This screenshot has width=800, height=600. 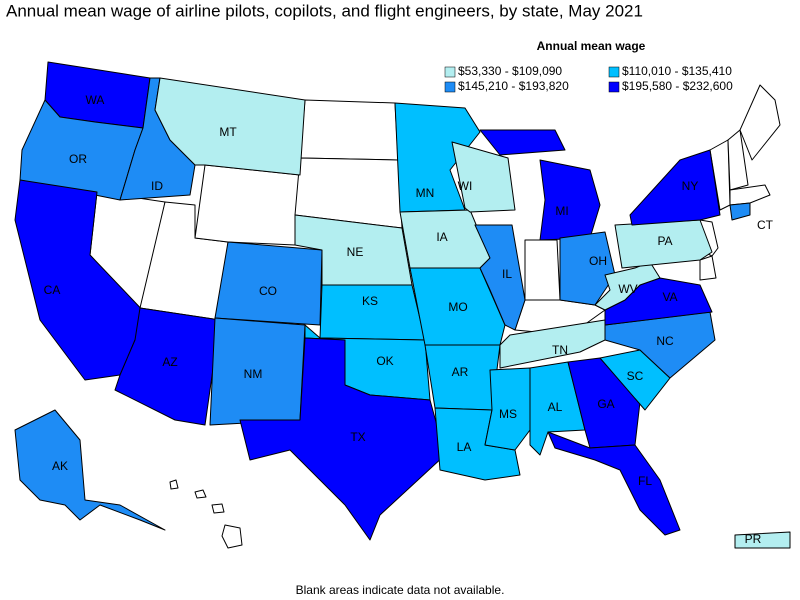 I want to click on state-label: AL, so click(x=555, y=407).